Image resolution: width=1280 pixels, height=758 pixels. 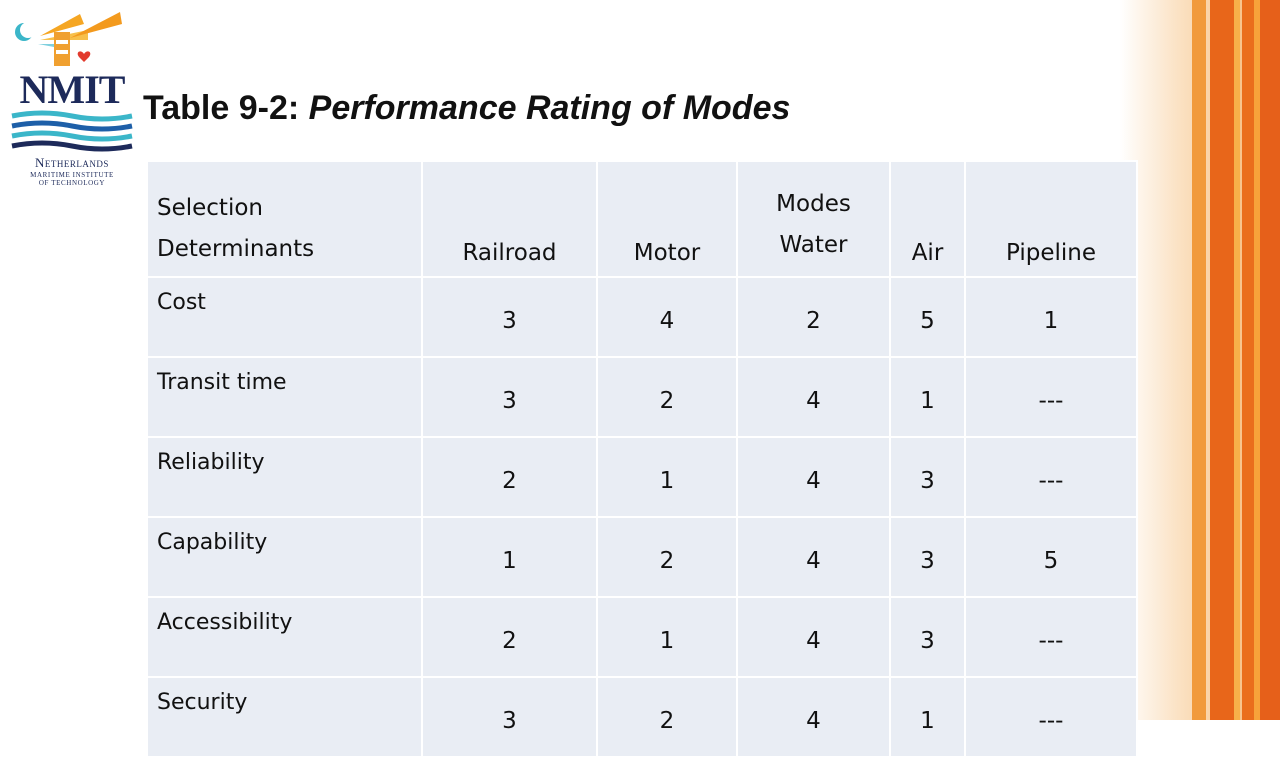 I want to click on cell-pipeline: 1, so click(x=1051, y=317).